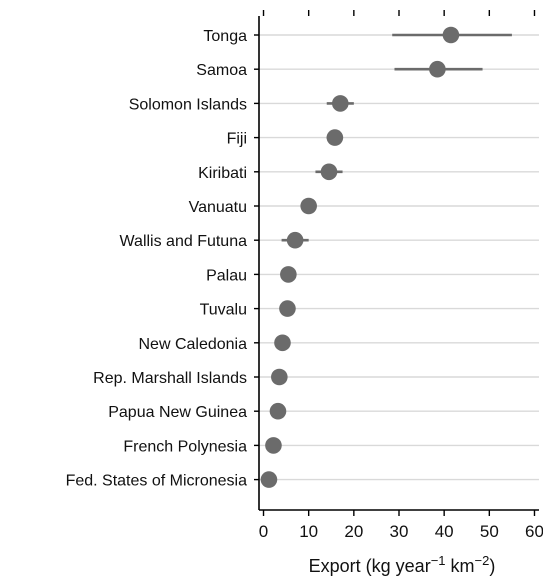 This screenshot has width=543, height=583. What do you see at coordinates (223, 310) in the screenshot?
I see `category-label-tuvalu: Tuvalu` at bounding box center [223, 310].